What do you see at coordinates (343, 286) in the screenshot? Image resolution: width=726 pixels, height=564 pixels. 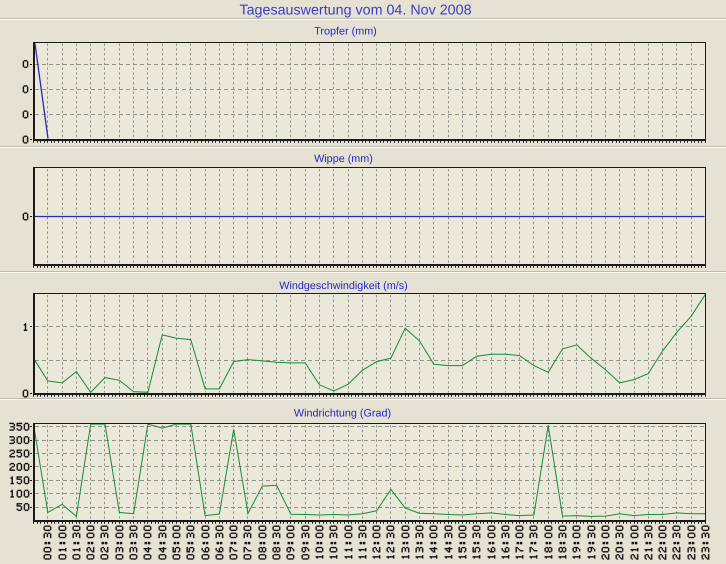 I see `svg-text: Windgeschwindigkeit (m/s)` at bounding box center [343, 286].